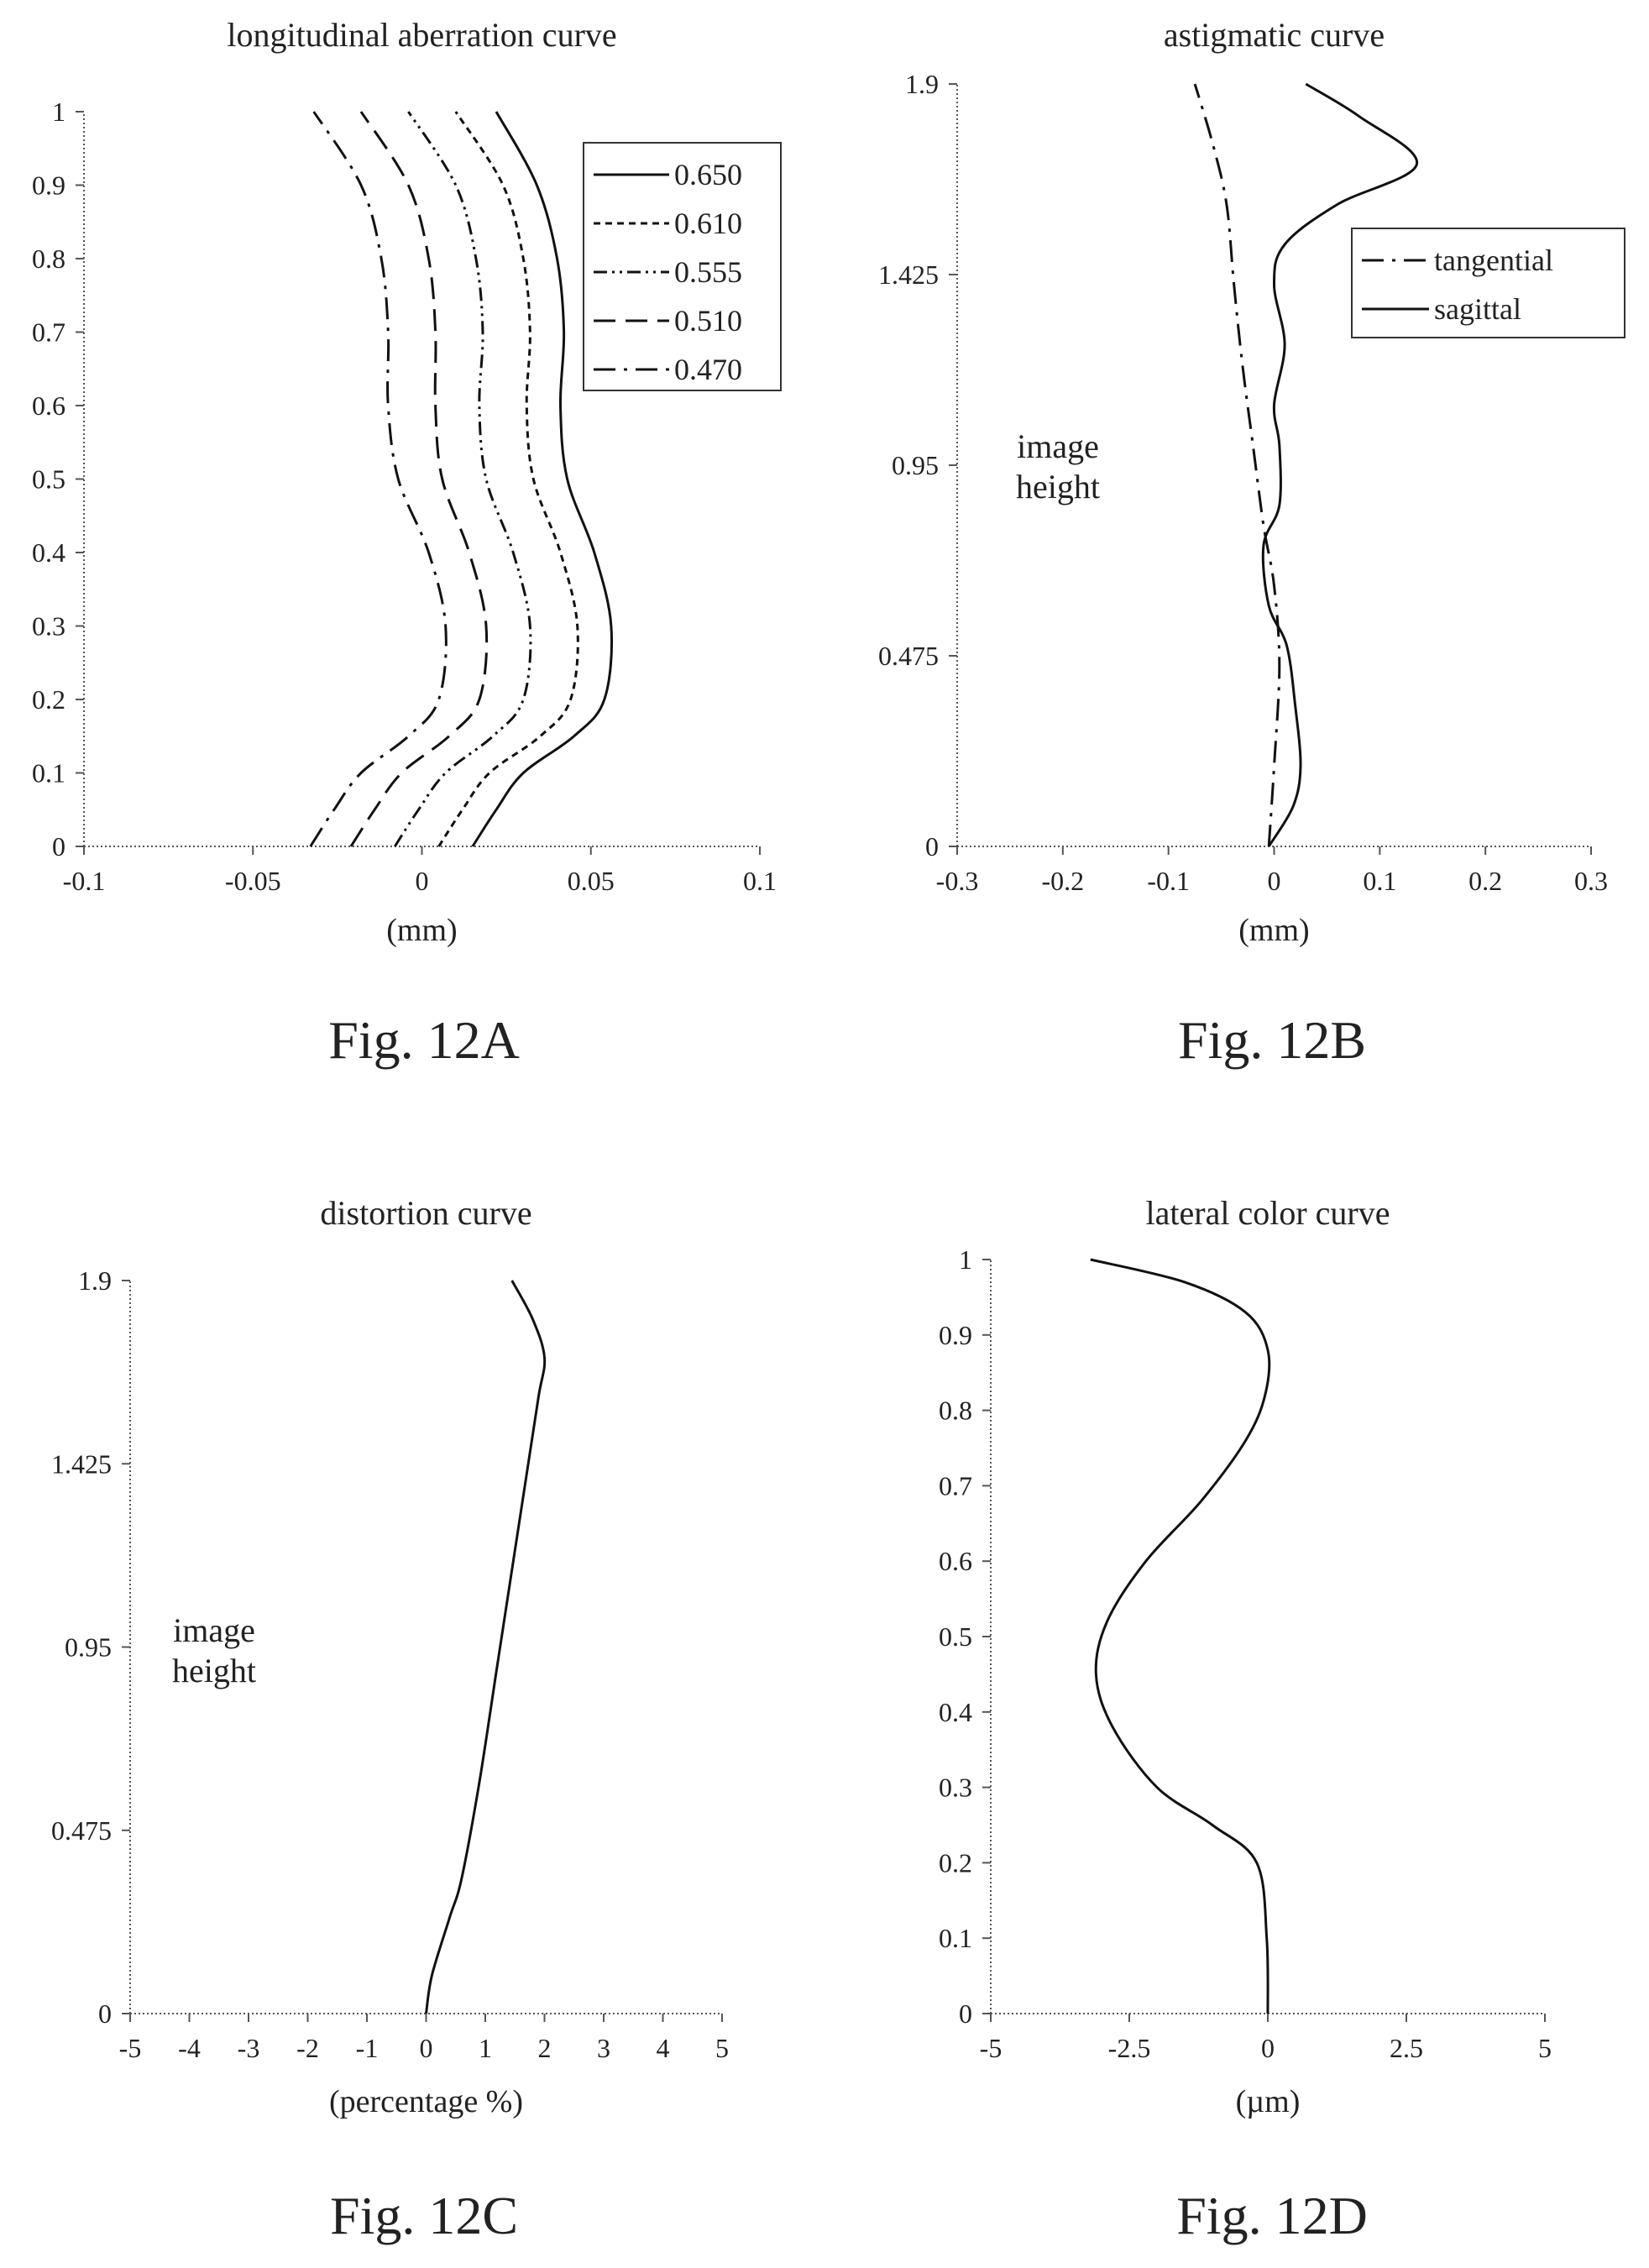  I want to click on series-line-tangential, so click(1237, 465).